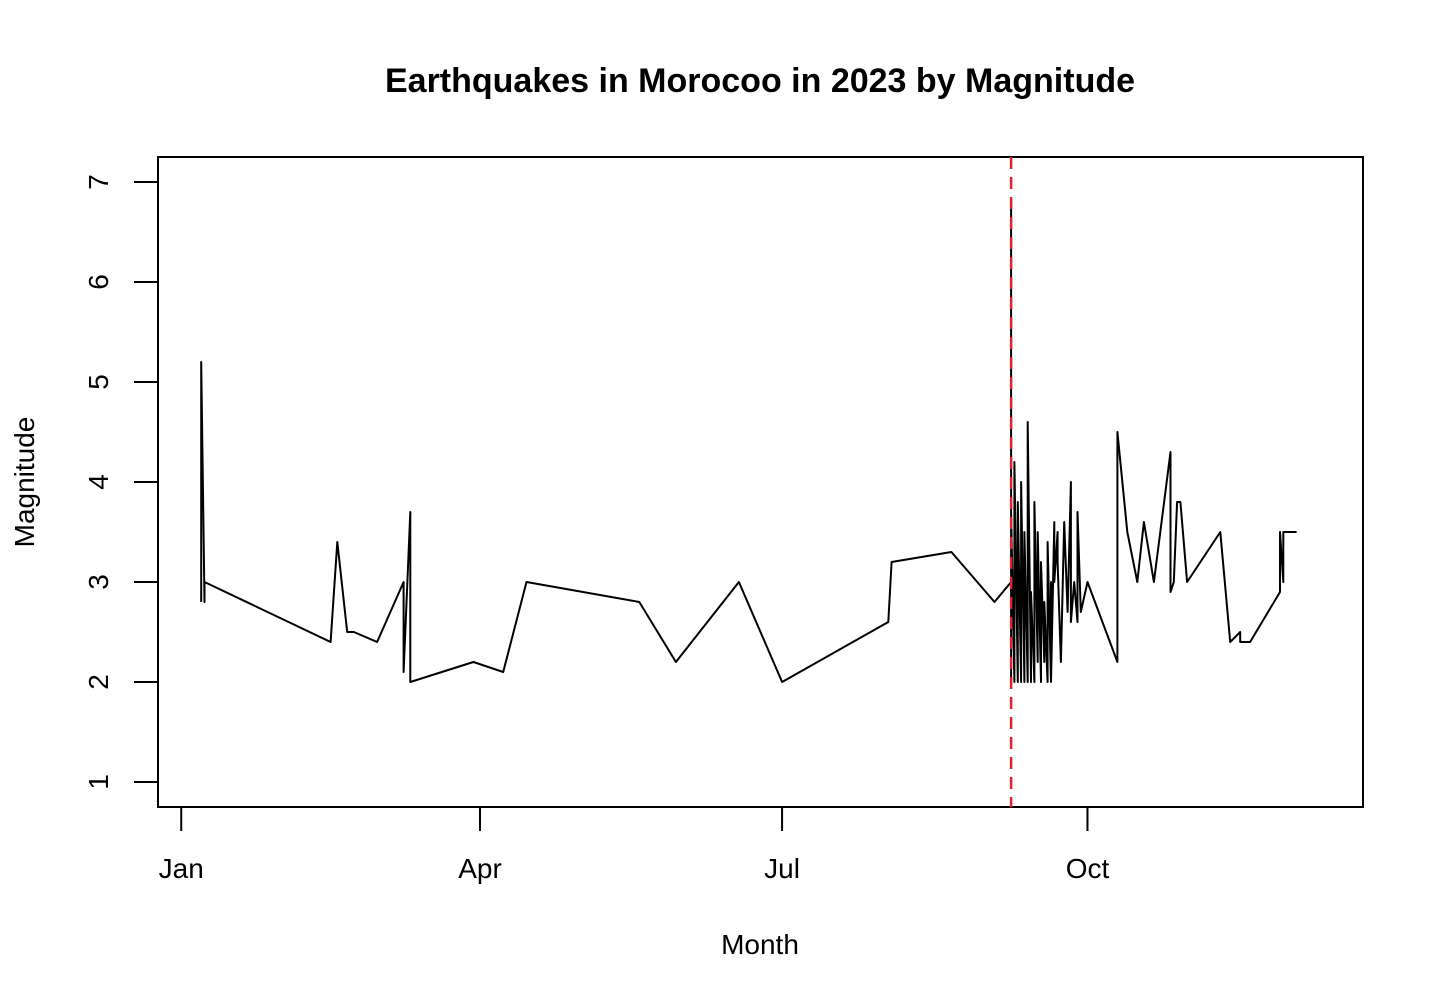 The image size is (1444, 1004). I want to click on x-axis: Jan Apr Jul Oct, so click(634, 845).